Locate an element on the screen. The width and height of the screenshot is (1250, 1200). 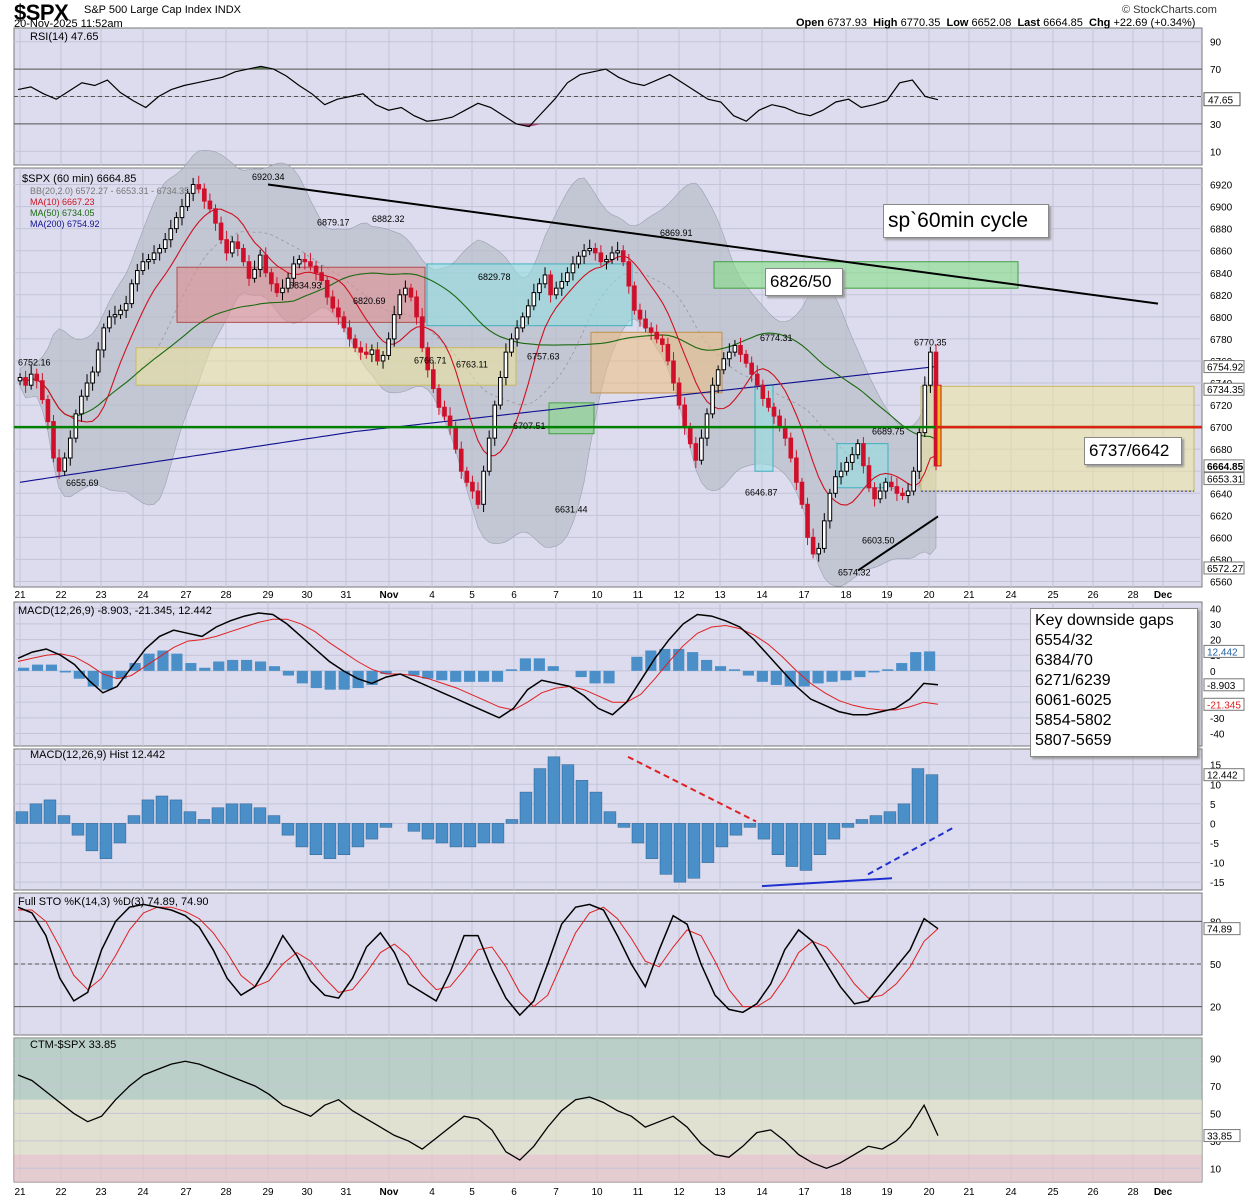
rising-support-line is located at coordinates (898, 543).